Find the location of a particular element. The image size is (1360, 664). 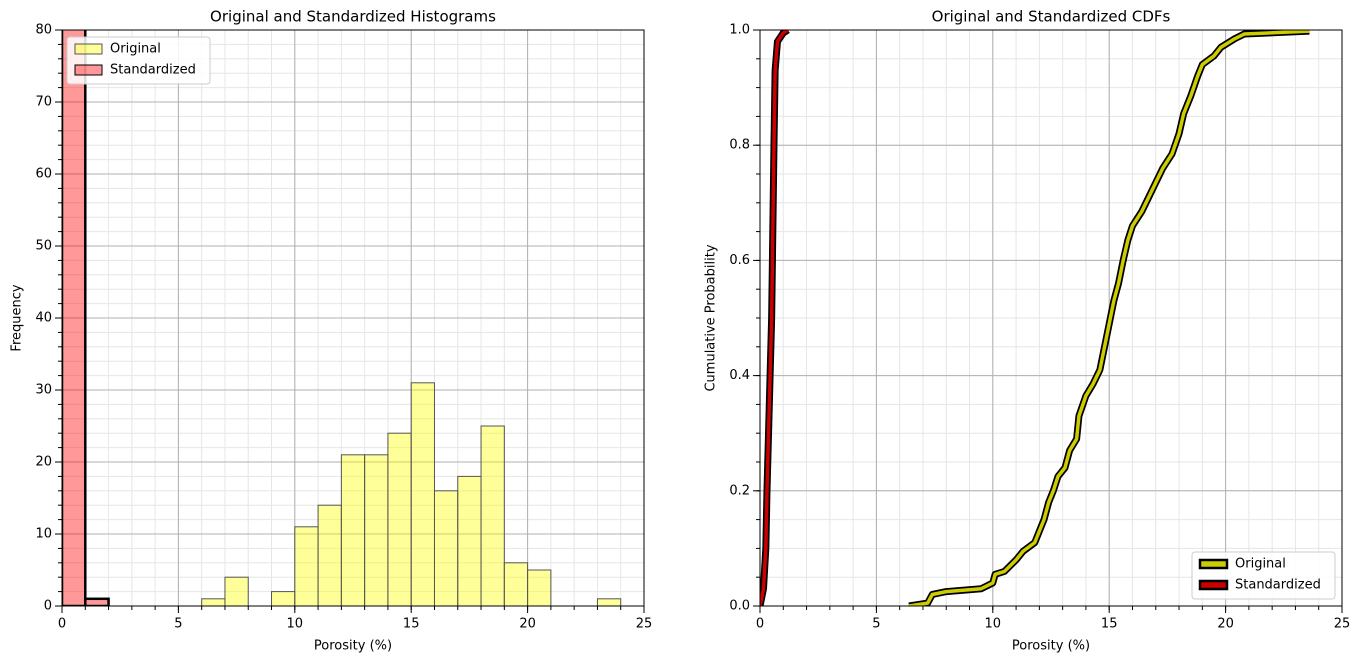

legend-box is located at coordinates (138, 60).